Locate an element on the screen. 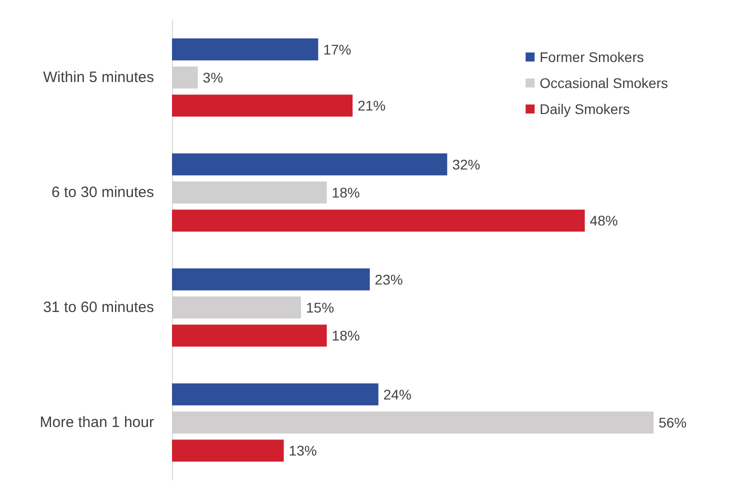 The height and width of the screenshot is (495, 731). y-tick-label: Within 5 minutes is located at coordinates (98, 77).